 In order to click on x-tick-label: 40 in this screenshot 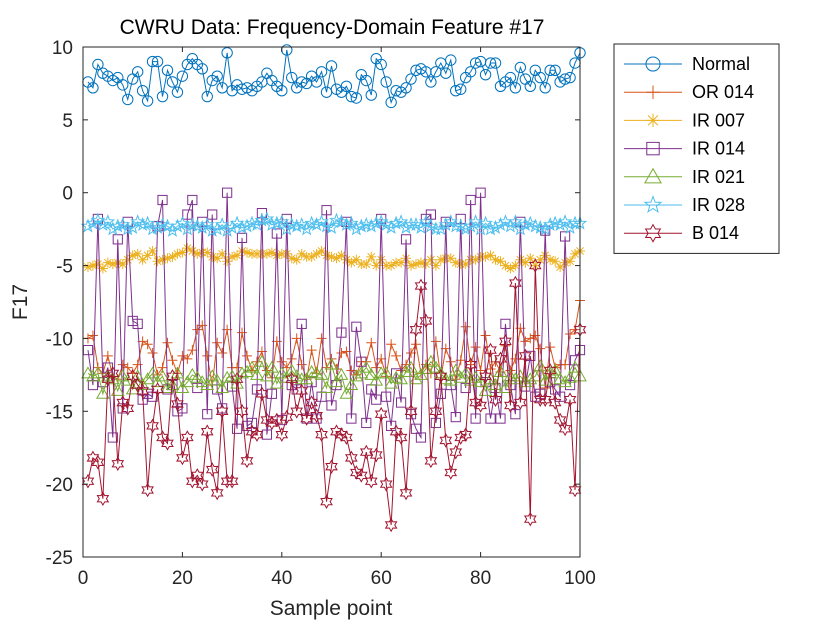, I will do `click(281, 578)`.